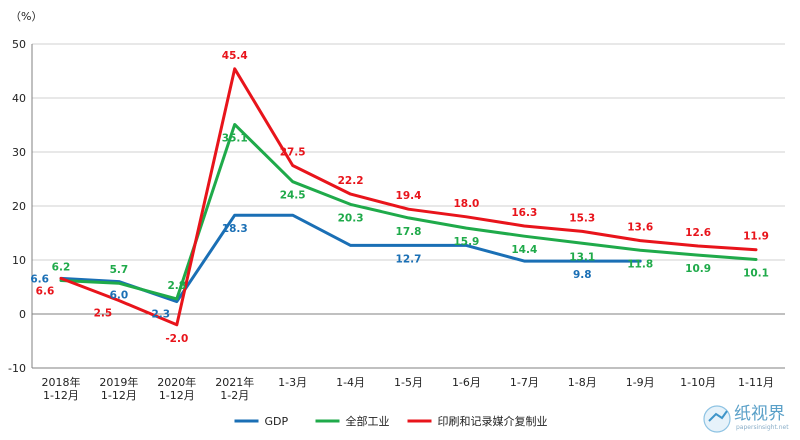 This screenshot has width=800, height=440. I want to click on x-tick-label: 1-10月, so click(698, 382).